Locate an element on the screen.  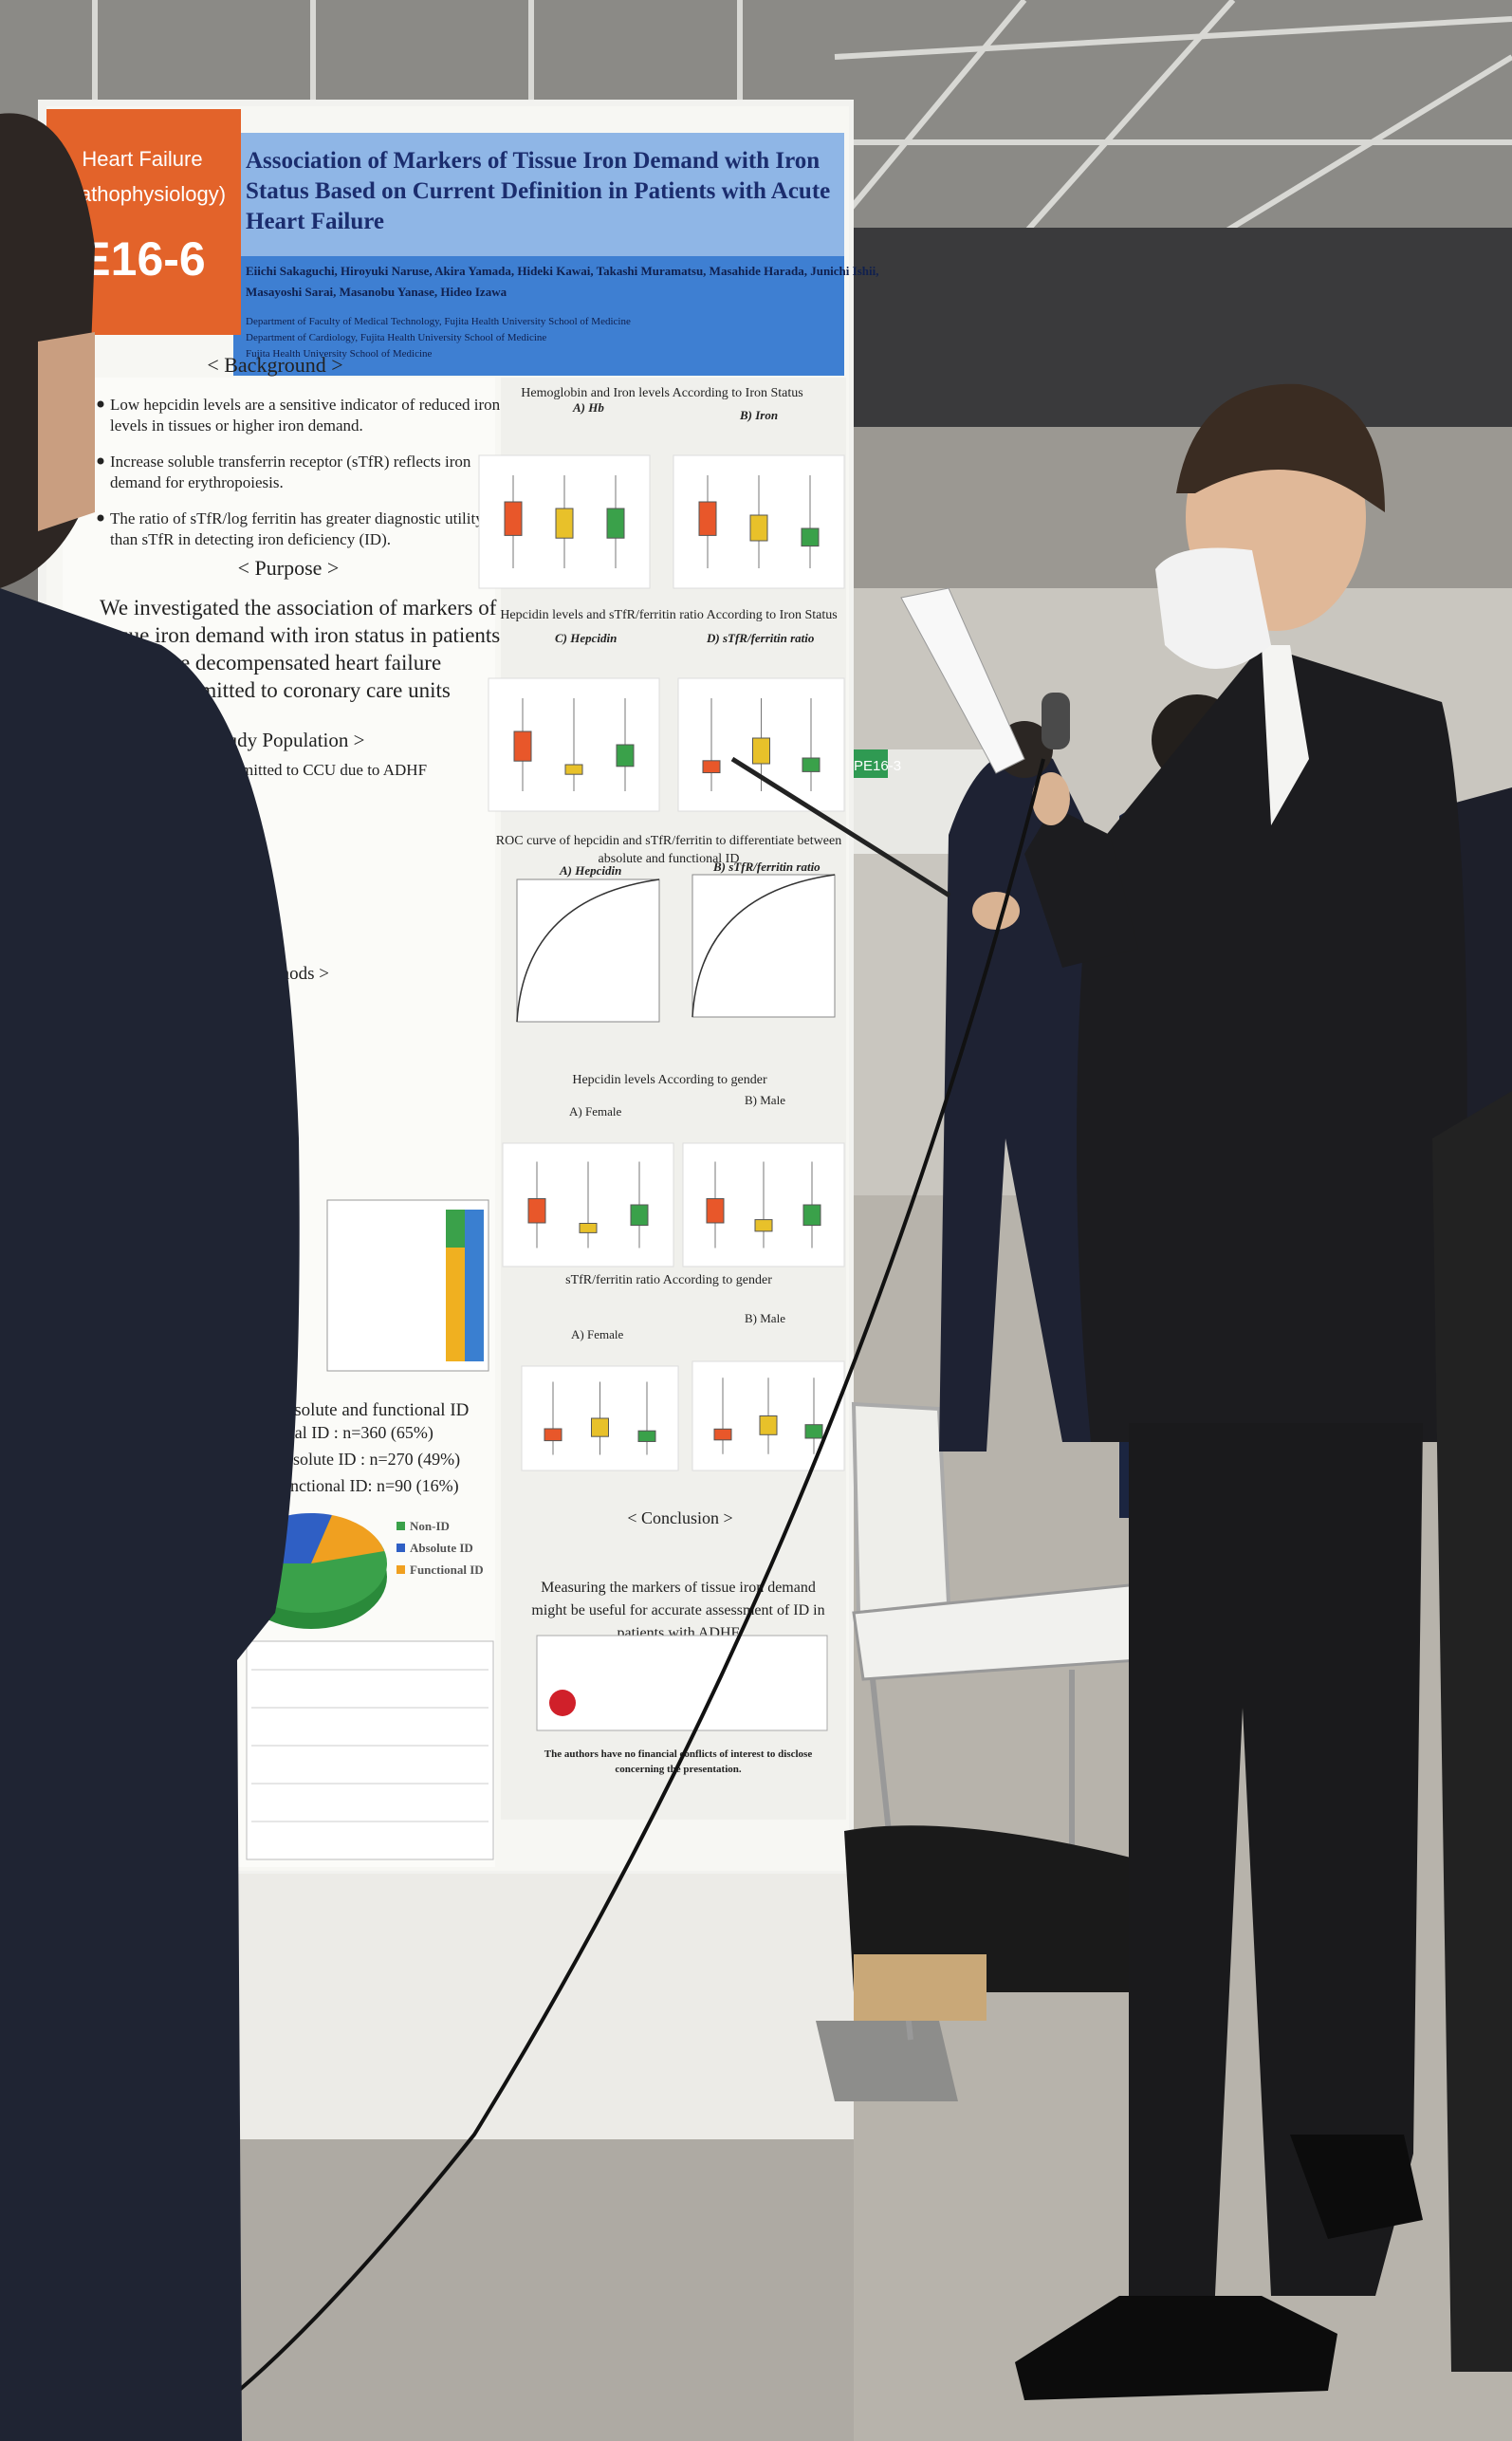
pointer is located at coordinates (840, 827).